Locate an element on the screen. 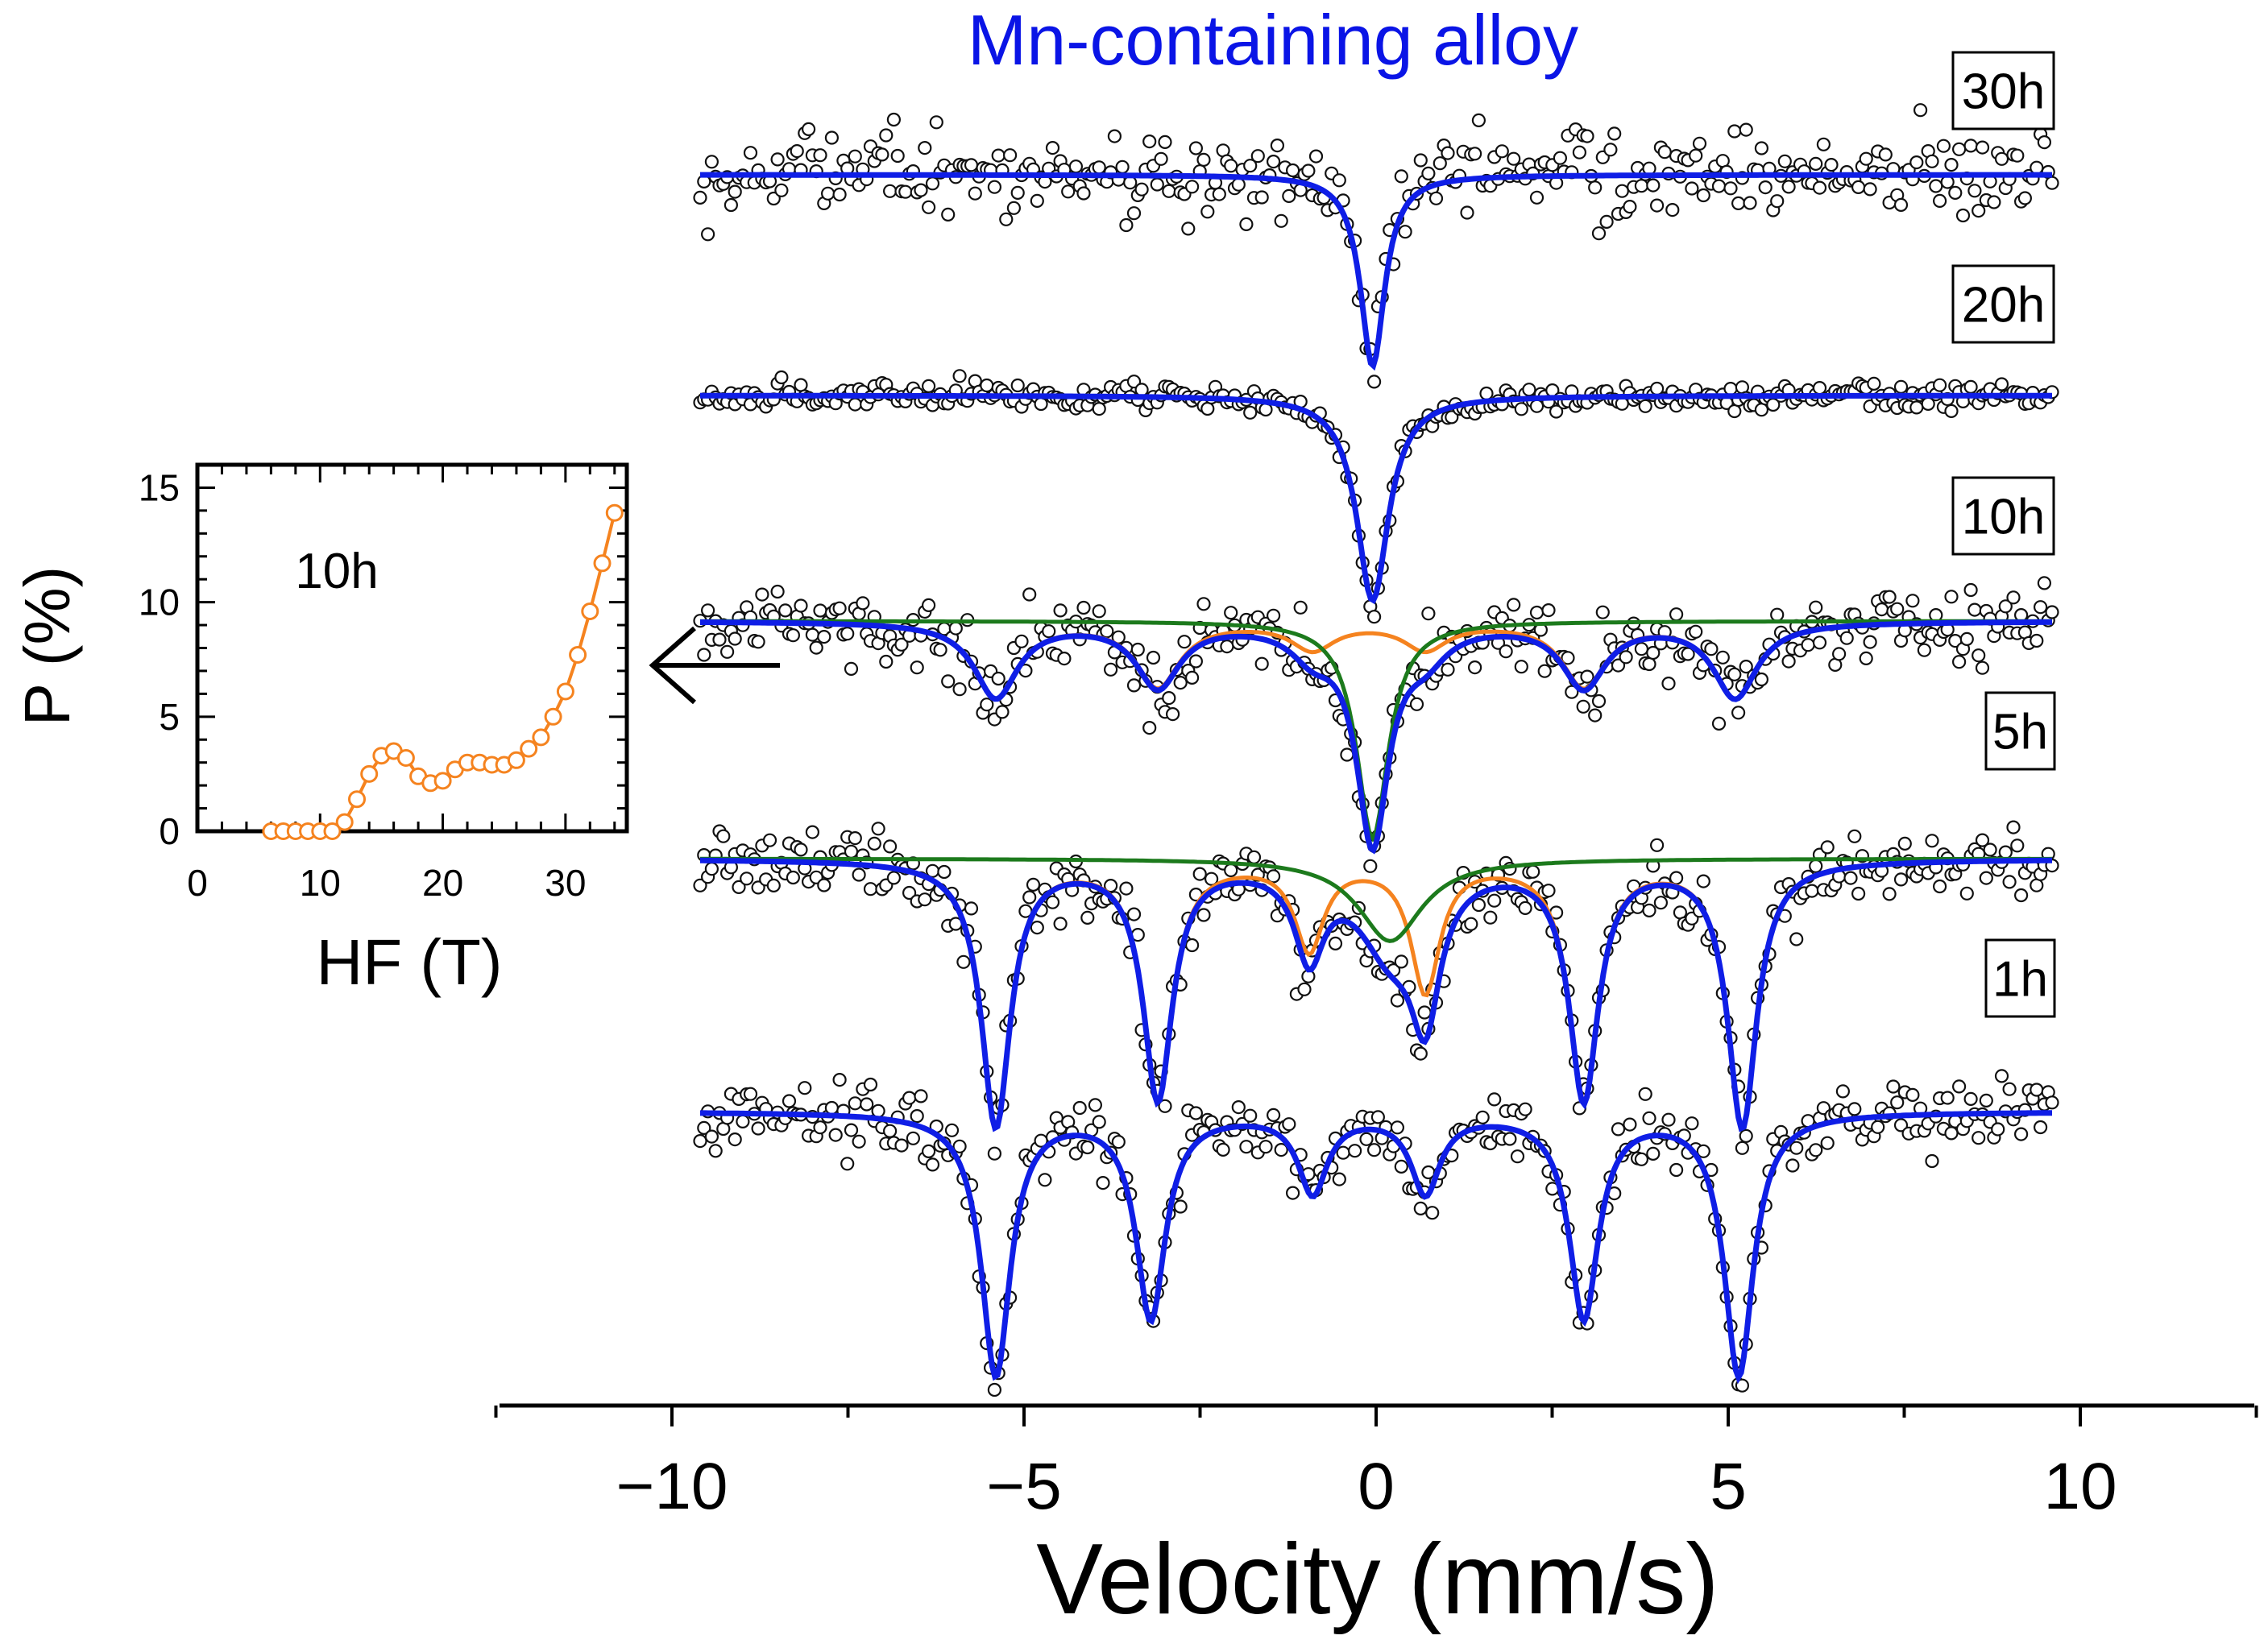  arrow-head is located at coordinates (672, 665).